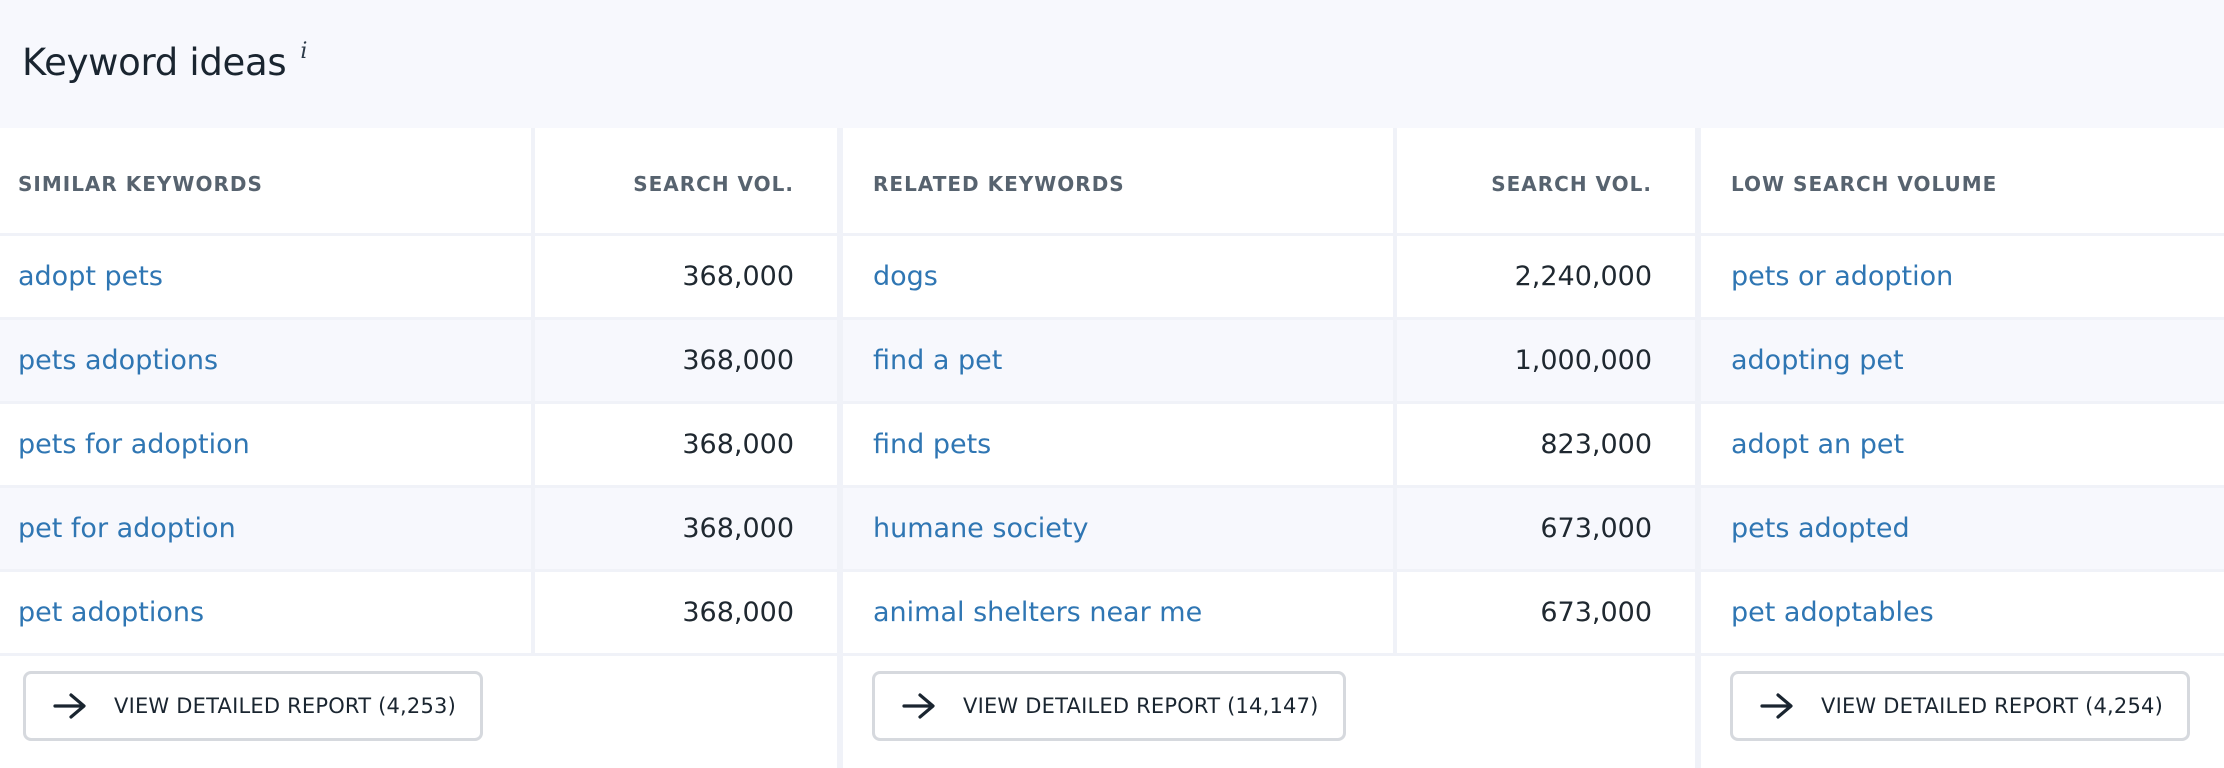 Image resolution: width=2224 pixels, height=768 pixels. Describe the element at coordinates (1832, 612) in the screenshot. I see `keyword-link: pet adoptables` at that location.